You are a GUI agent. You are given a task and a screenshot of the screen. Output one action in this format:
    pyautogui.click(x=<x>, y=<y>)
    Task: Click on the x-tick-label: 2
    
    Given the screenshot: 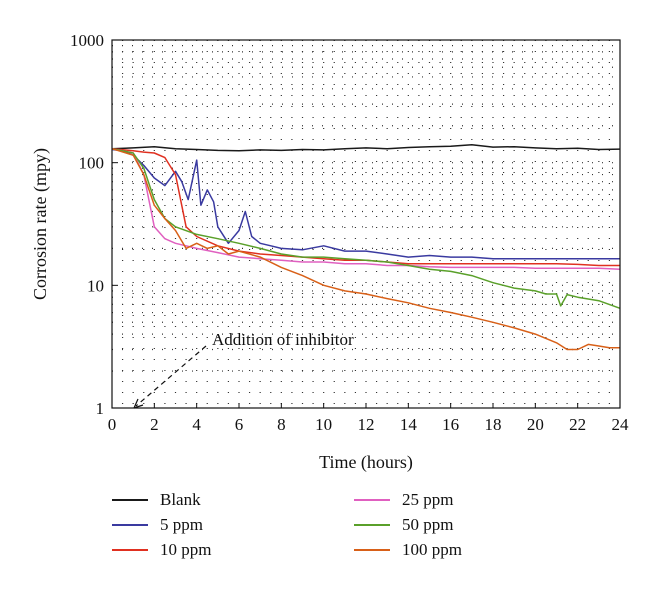 What is the action you would take?
    pyautogui.click(x=154, y=424)
    